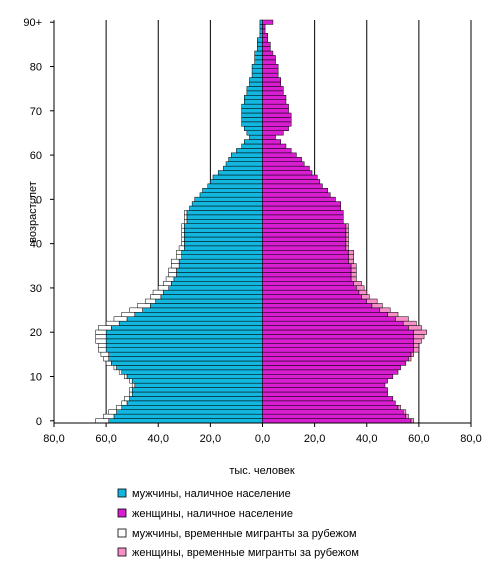 The image size is (501, 573). What do you see at coordinates (36, 333) in the screenshot?
I see `y-tick-label: 20` at bounding box center [36, 333].